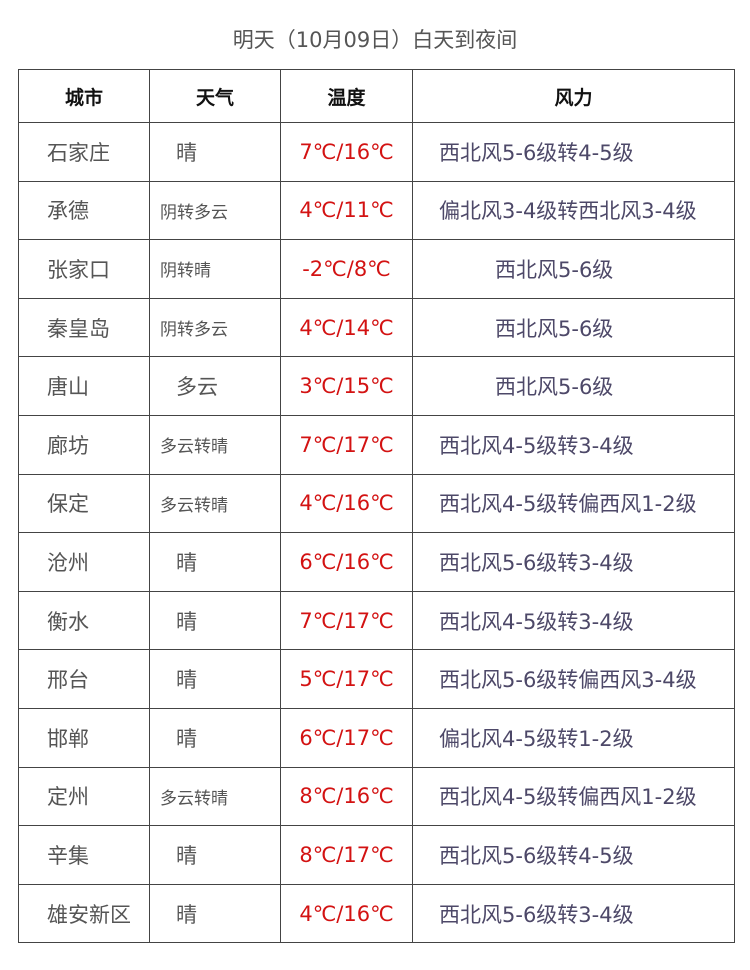 The width and height of the screenshot is (750, 970). Describe the element at coordinates (84, 913) in the screenshot. I see `city-cell: 雄安新区` at that location.